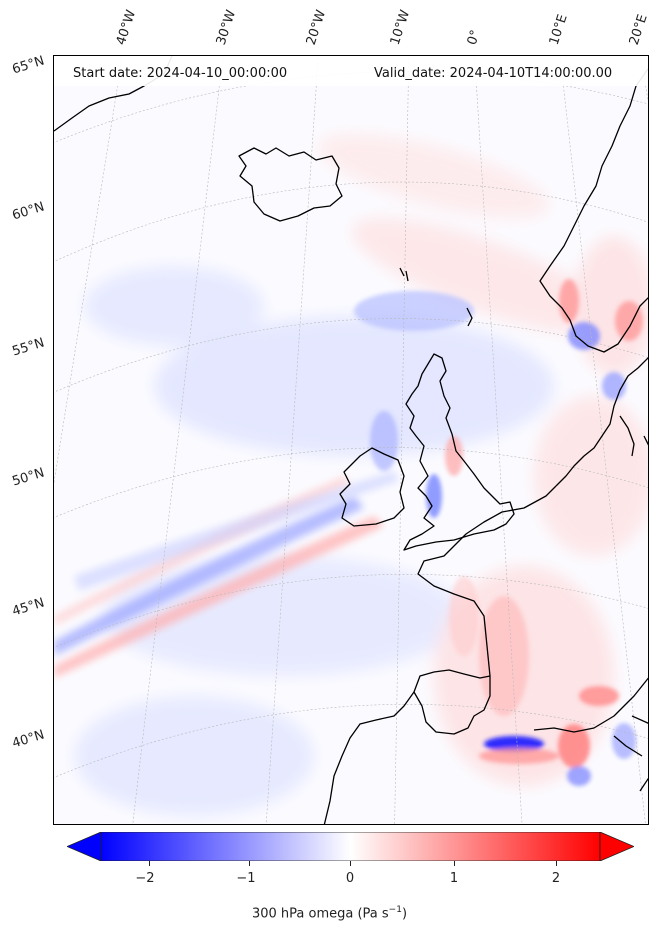 This screenshot has width=659, height=936. What do you see at coordinates (246, 878) in the screenshot?
I see `colorbar-tick-label: −1` at bounding box center [246, 878].